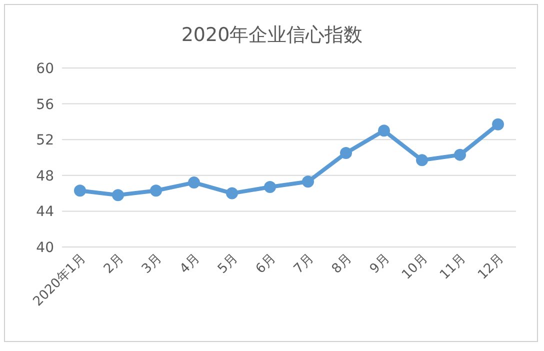  Describe the element at coordinates (415, 267) in the screenshot. I see `x-tick-label: 10月` at that location.